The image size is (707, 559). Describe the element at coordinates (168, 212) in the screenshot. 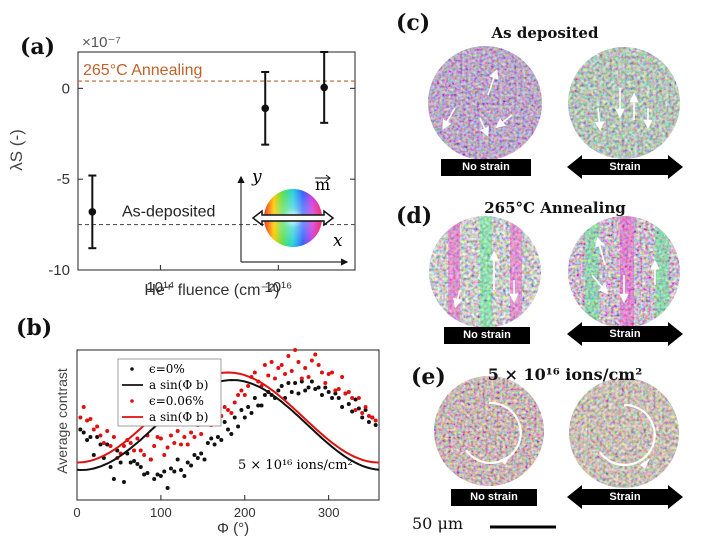

I see `chart-a-ref-label-deposited: As-deposited` at that location.